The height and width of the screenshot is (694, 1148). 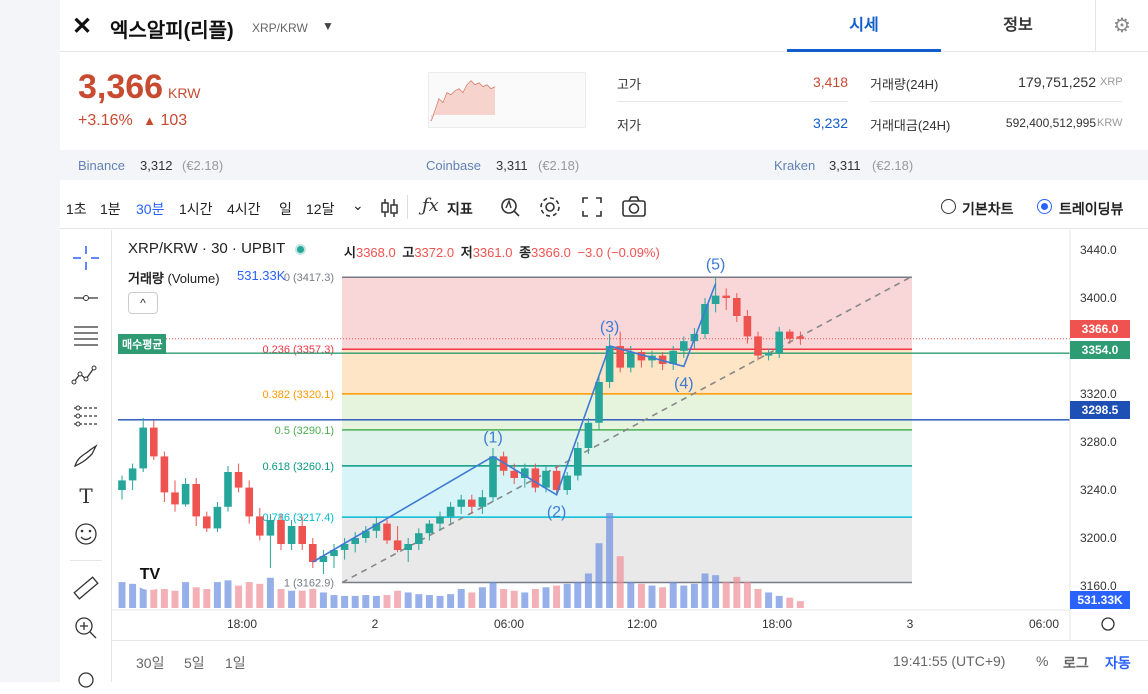 What do you see at coordinates (86, 628) in the screenshot?
I see `zoom-in-icon` at bounding box center [86, 628].